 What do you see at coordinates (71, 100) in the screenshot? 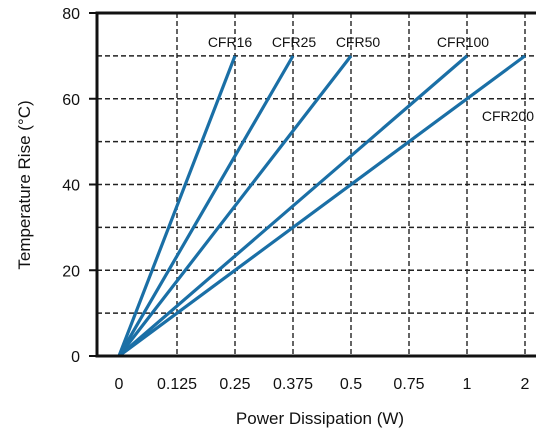
I see `y-tick-label: 60` at bounding box center [71, 100].